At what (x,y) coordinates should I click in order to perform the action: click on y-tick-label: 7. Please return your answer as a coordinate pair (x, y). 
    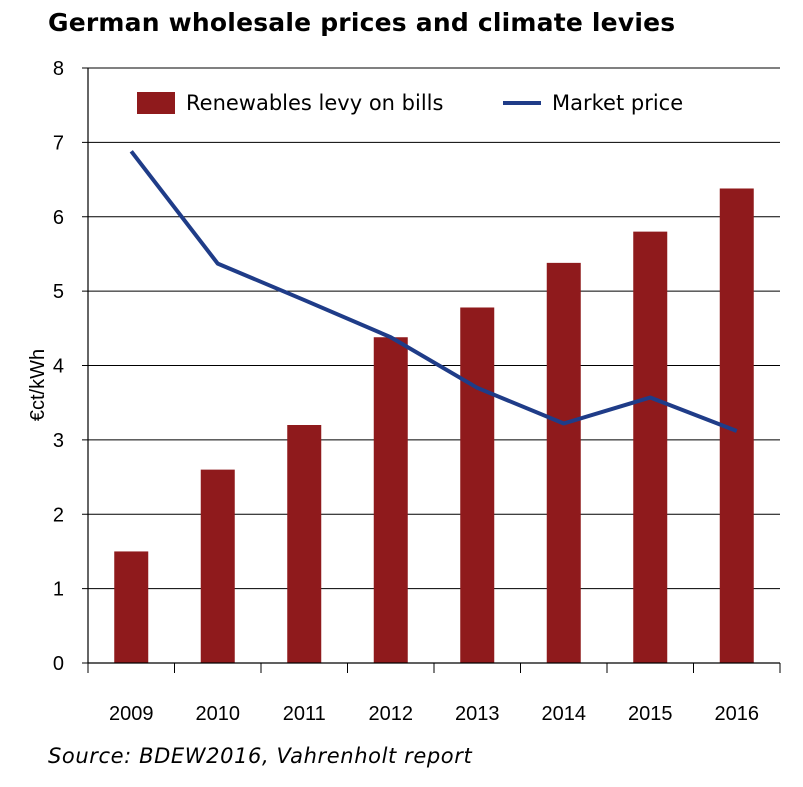
    Looking at the image, I should click on (58, 143).